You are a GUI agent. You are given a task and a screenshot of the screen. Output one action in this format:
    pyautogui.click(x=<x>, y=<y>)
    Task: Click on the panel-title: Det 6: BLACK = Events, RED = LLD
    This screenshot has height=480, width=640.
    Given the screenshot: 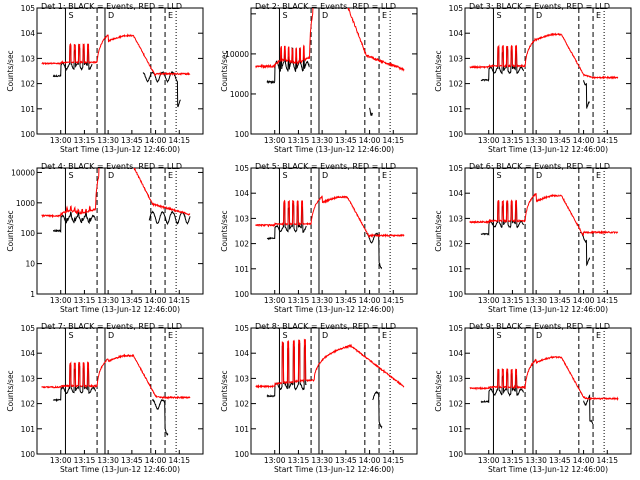 What is the action you would take?
    pyautogui.click(x=539, y=166)
    